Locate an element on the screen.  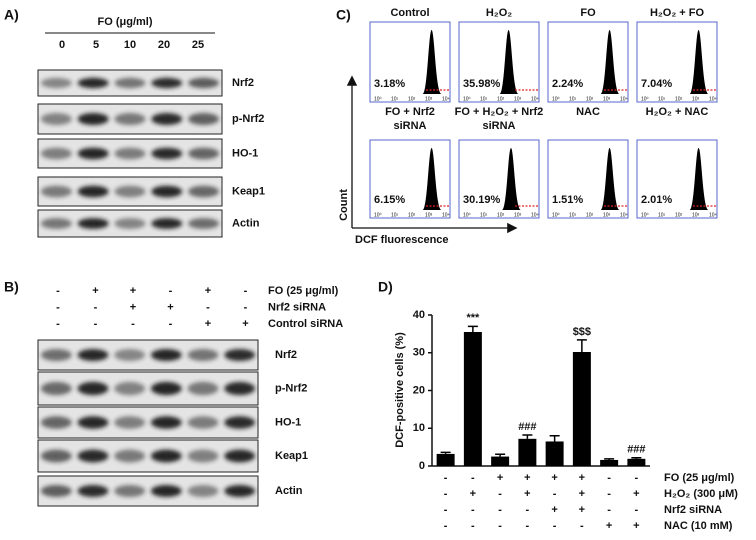
y-axis-title: DCF-positive cells (%) is located at coordinates (400, 390).